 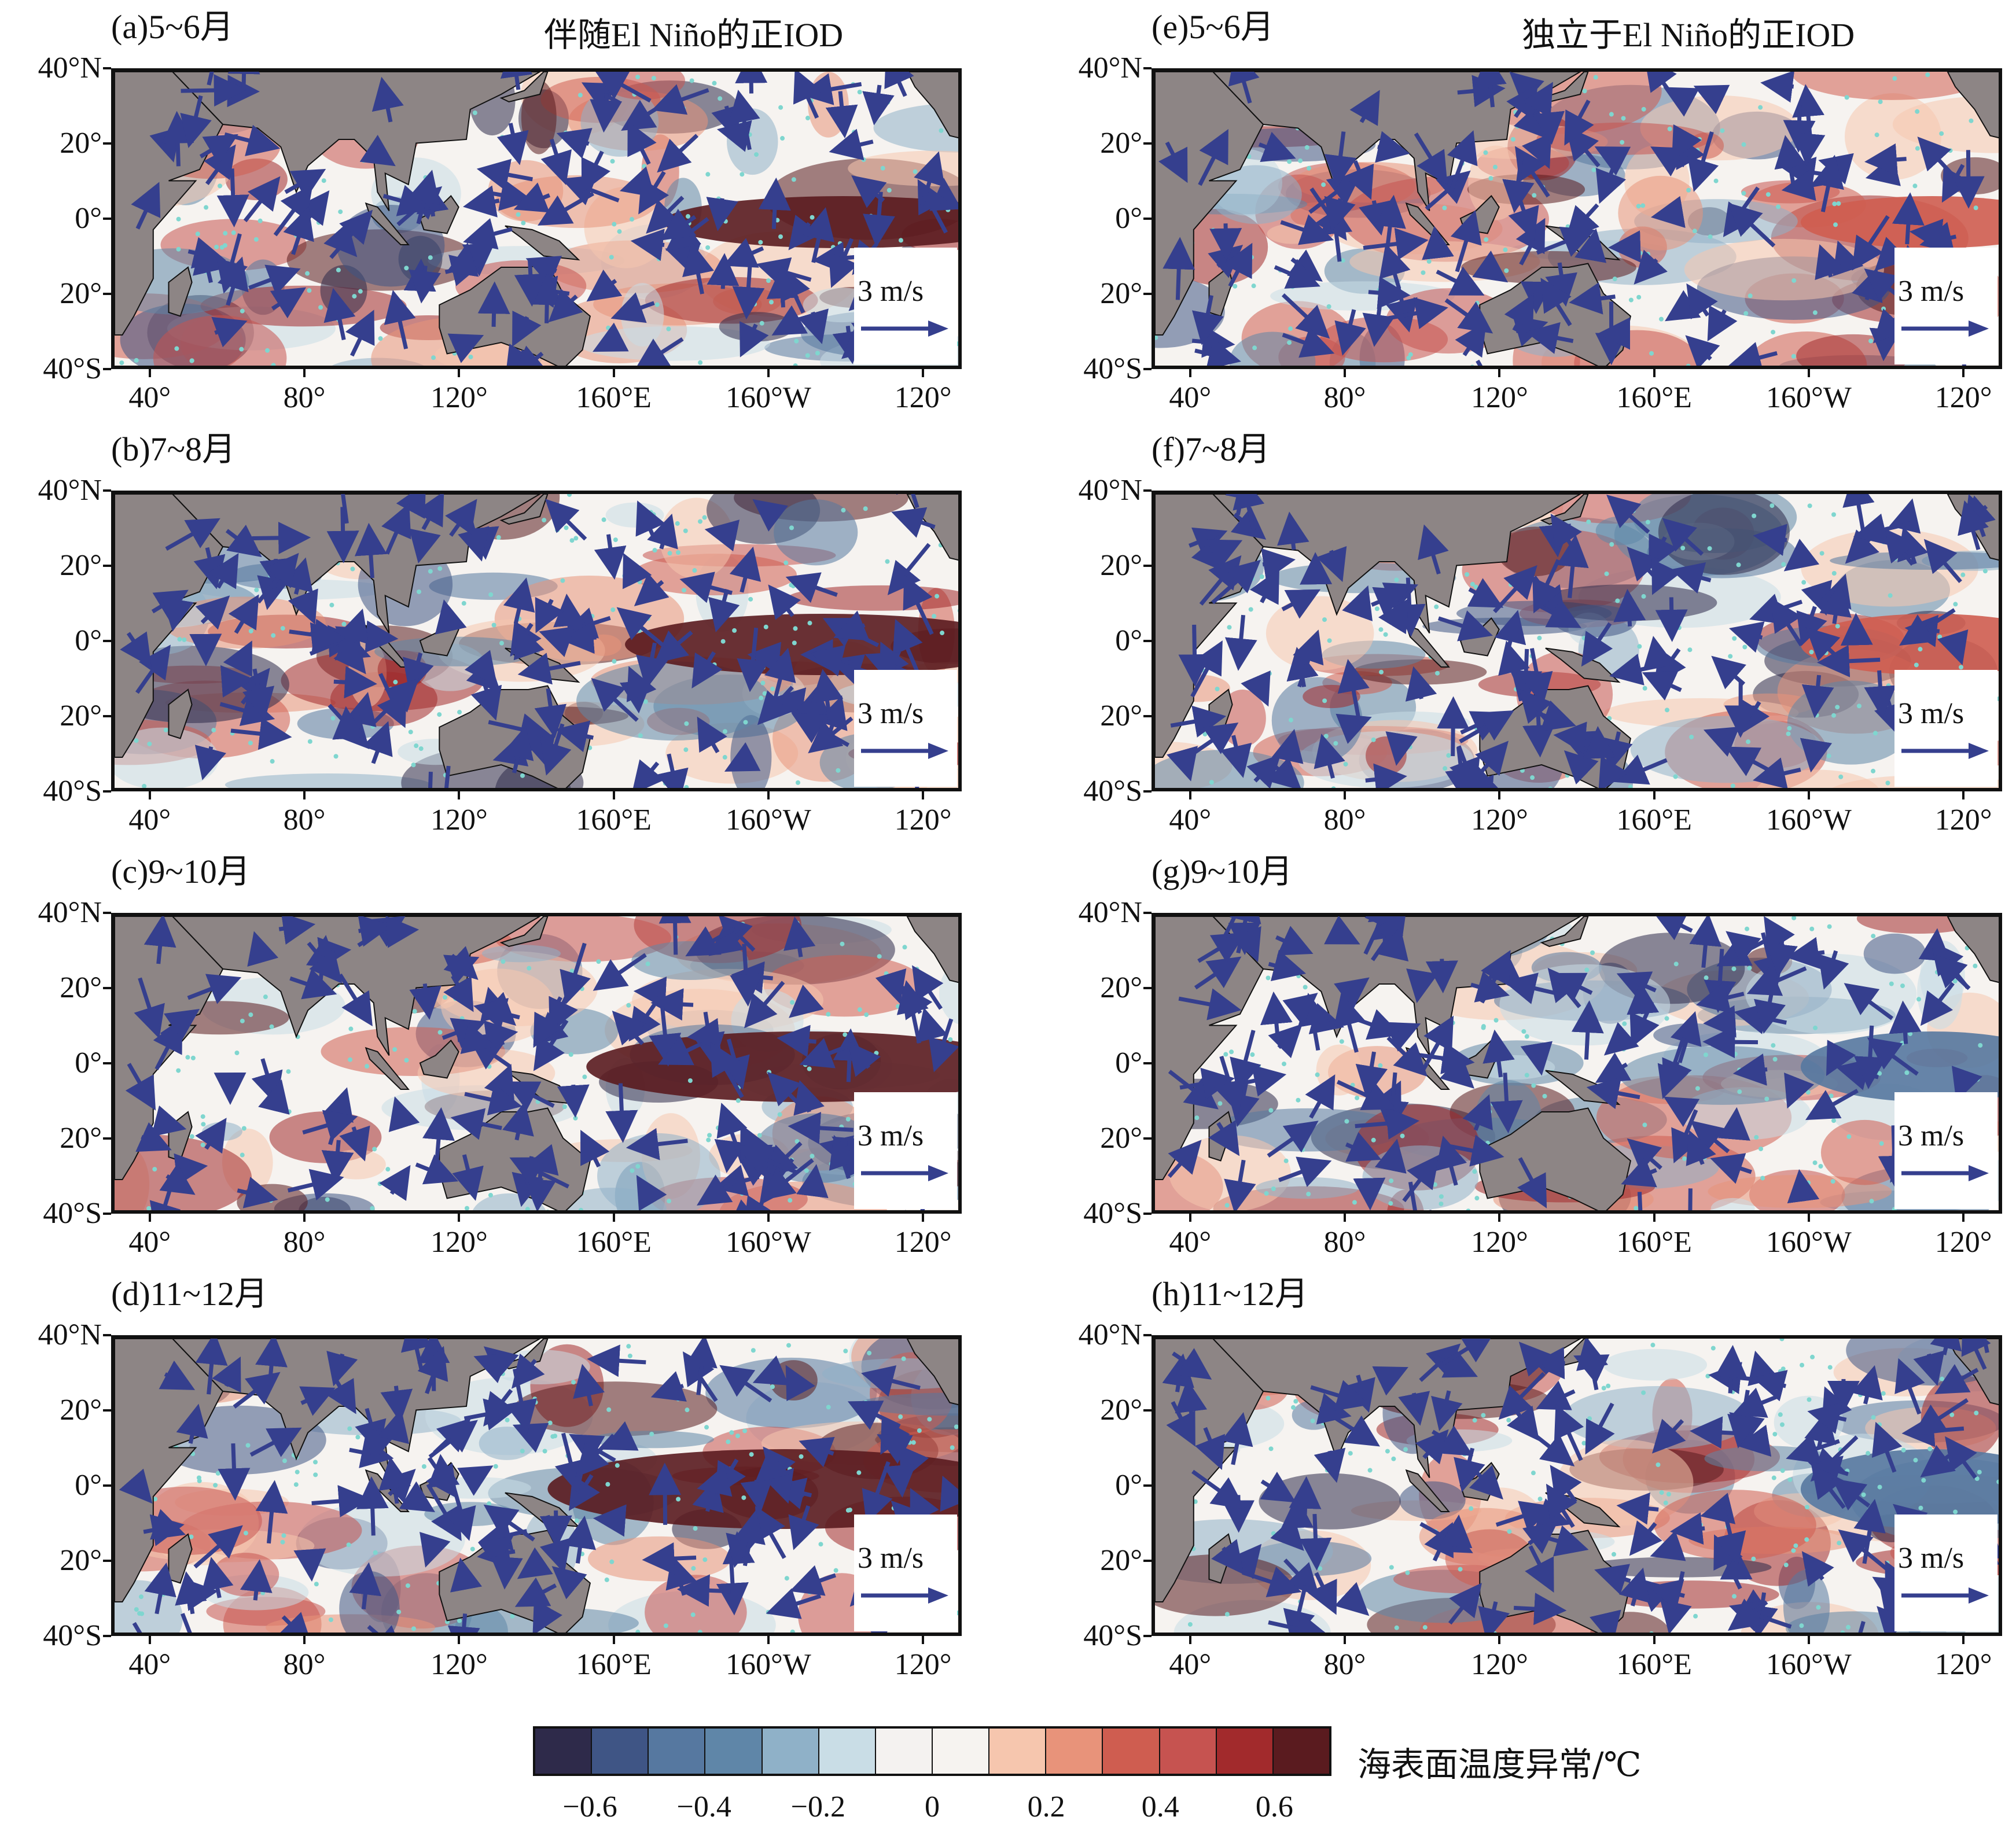 I want to click on colorbar-tick-label: −0.6, so click(x=589, y=1807).